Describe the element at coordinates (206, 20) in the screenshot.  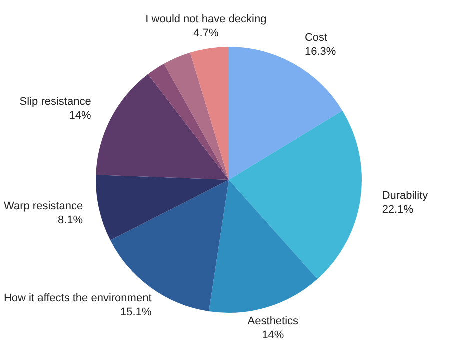
I see `slice-label: I would not have decking` at that location.